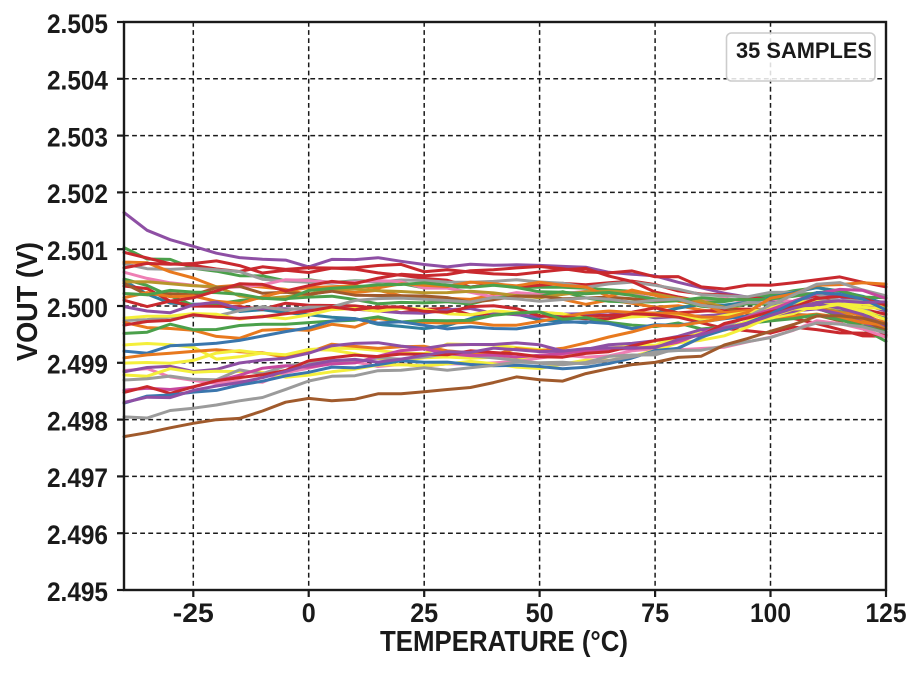 The width and height of the screenshot is (920, 679). What do you see at coordinates (77, 24) in the screenshot?
I see `svg-text: 2.505` at bounding box center [77, 24].